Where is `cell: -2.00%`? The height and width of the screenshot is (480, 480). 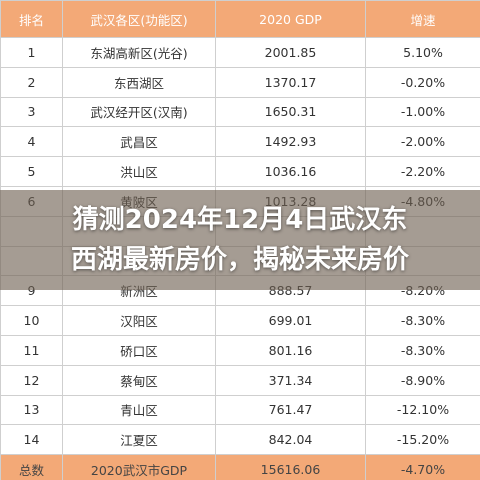
cell: -2.00% is located at coordinates (422, 142).